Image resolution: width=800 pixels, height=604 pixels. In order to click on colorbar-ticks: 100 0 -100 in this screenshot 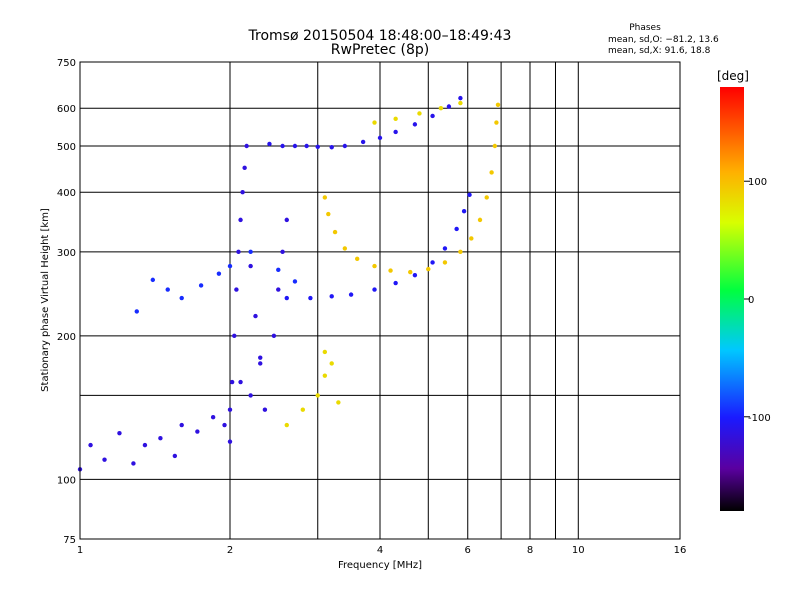, I will do `click(757, 300)`.